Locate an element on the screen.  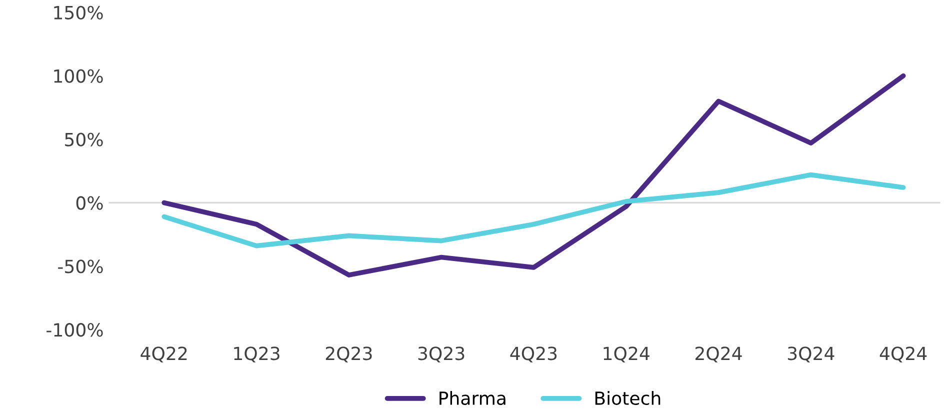
x-tick-label: 1Q23 is located at coordinates (257, 354).